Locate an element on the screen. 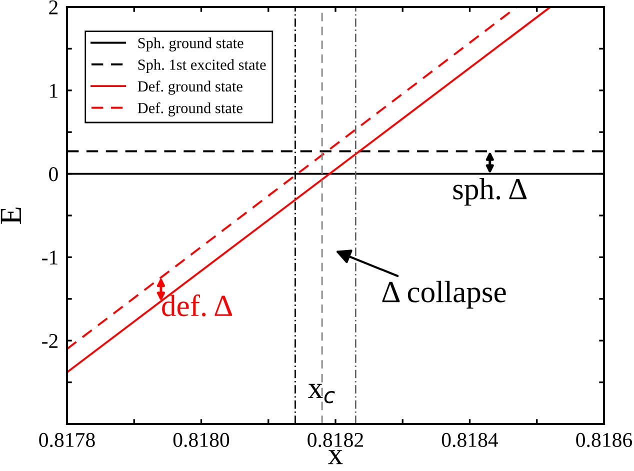 This screenshot has width=634, height=471. legend-label: Sph. 1st excited state is located at coordinates (202, 66).